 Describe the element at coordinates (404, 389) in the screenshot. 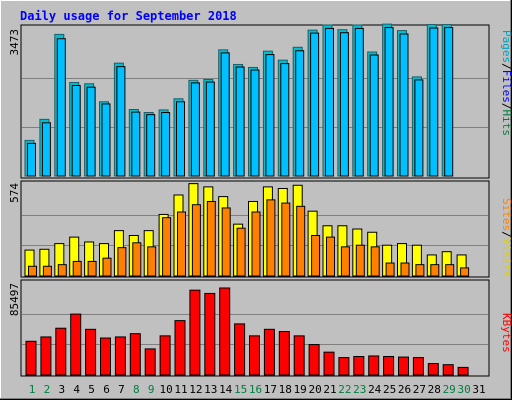

I see `x-label-day-26: 26` at that location.